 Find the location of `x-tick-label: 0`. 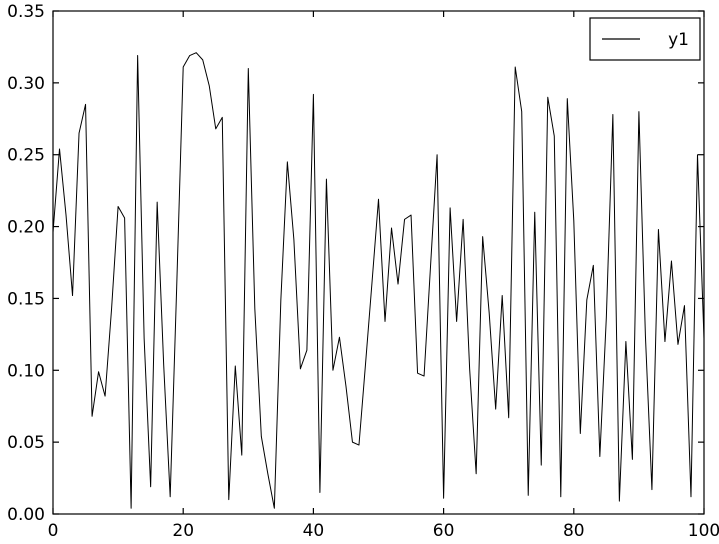

x-tick-label: 0 is located at coordinates (53, 531).